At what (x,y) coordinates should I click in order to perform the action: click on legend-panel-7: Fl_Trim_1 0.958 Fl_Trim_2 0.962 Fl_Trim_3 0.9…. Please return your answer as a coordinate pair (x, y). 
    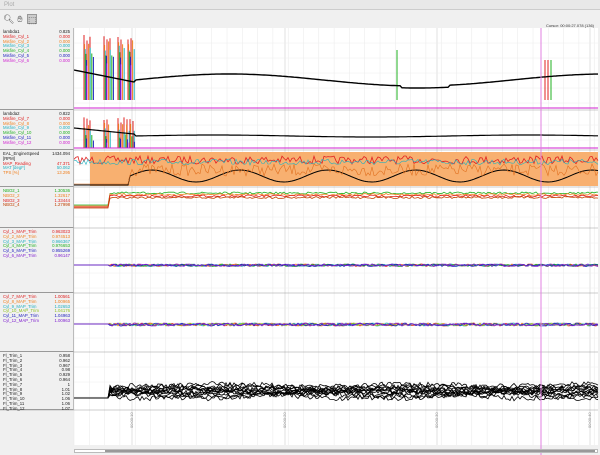
    Looking at the image, I should click on (37, 382).